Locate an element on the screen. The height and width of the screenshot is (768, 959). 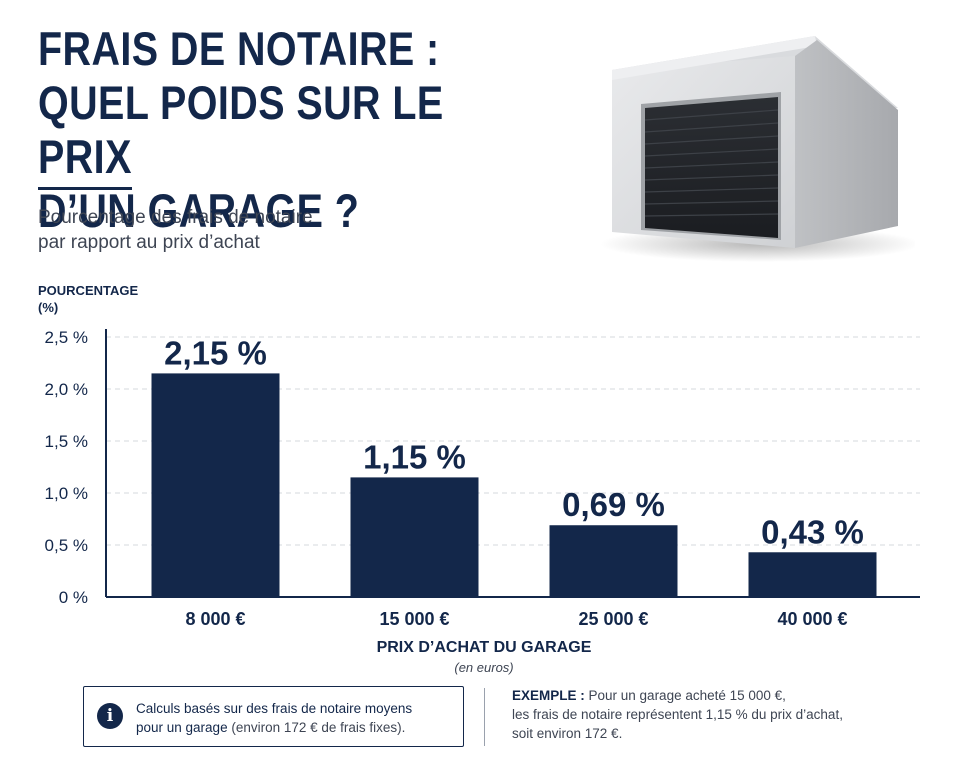
y-tick-label: 2,0 % is located at coordinates (66, 389).